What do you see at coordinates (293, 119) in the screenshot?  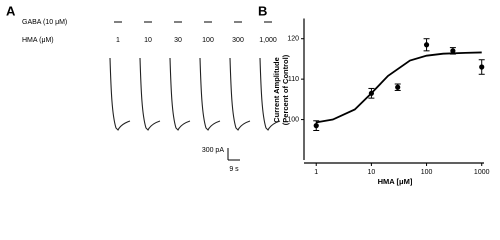 I see `y-tick-label: 100` at bounding box center [293, 119].